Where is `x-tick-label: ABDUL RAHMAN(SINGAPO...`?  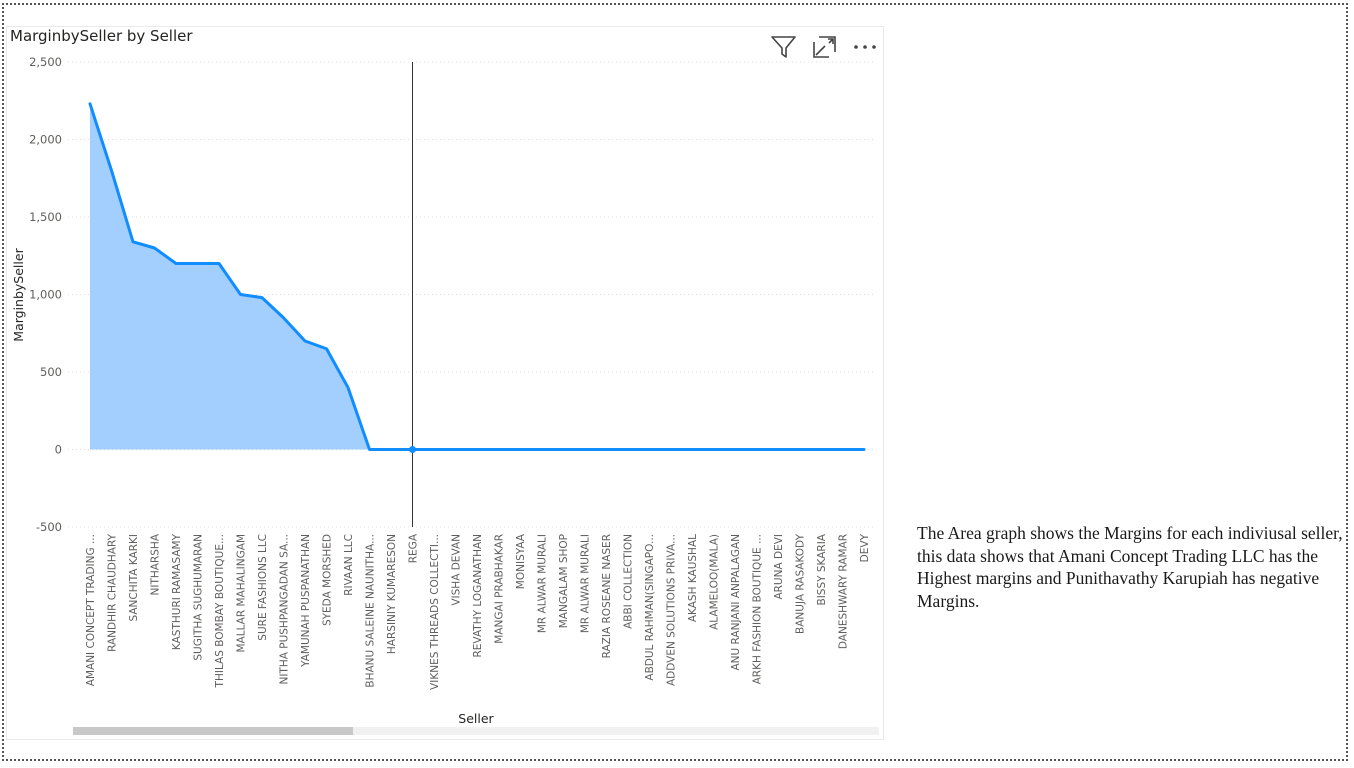 x-tick-label: ABDUL RAHMAN(SINGAPO... is located at coordinates (650, 607).